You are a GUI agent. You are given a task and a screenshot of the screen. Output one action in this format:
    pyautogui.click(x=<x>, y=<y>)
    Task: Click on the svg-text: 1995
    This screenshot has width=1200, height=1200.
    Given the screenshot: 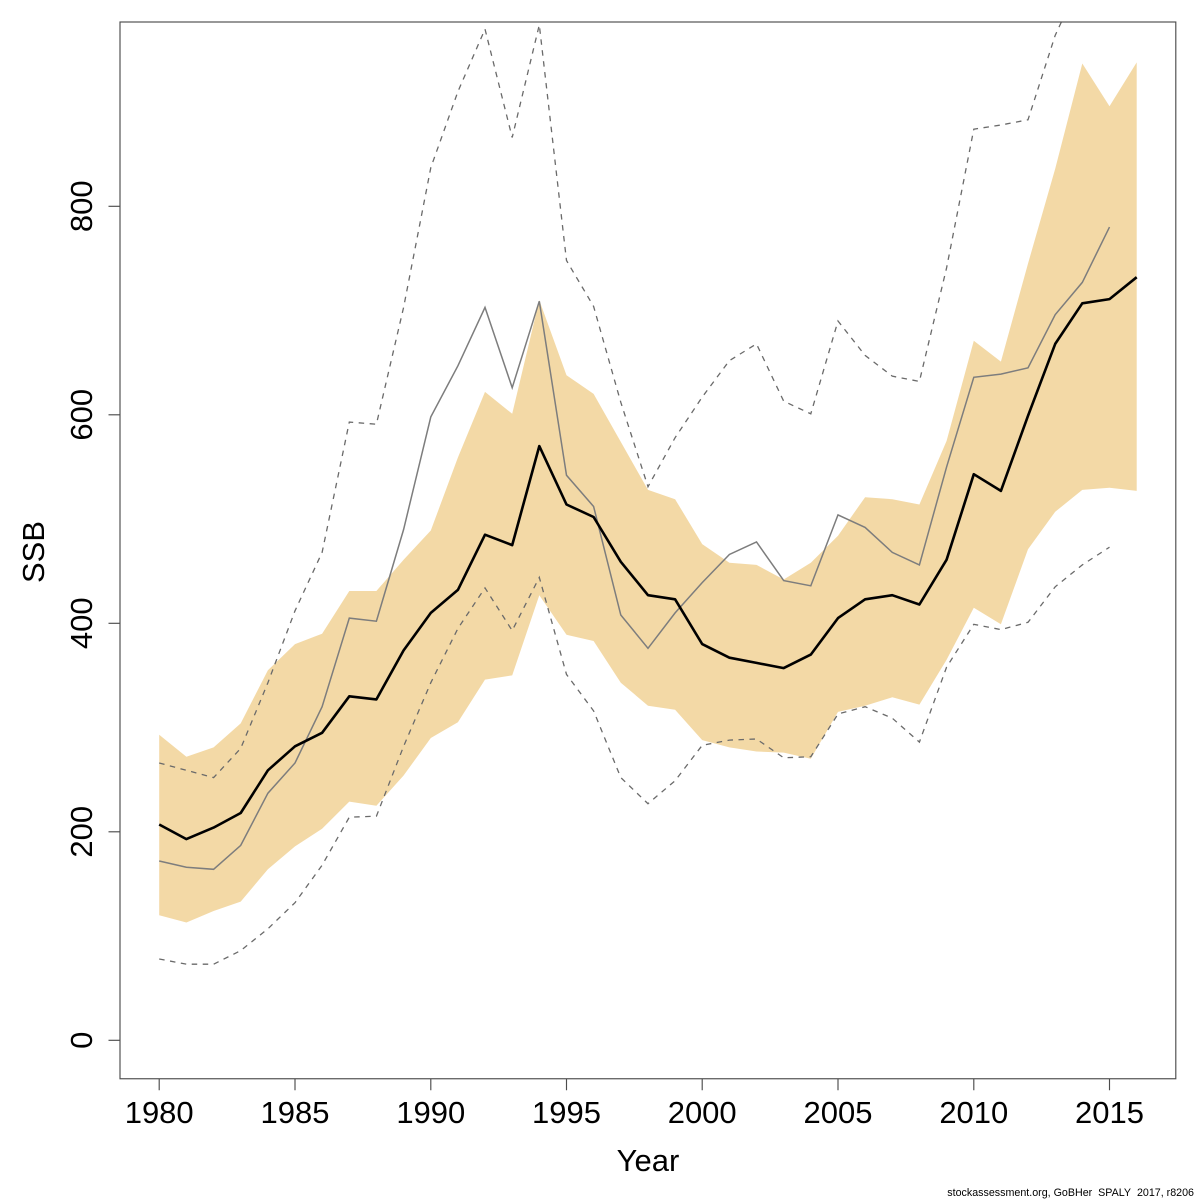 What is the action you would take?
    pyautogui.click(x=566, y=1112)
    